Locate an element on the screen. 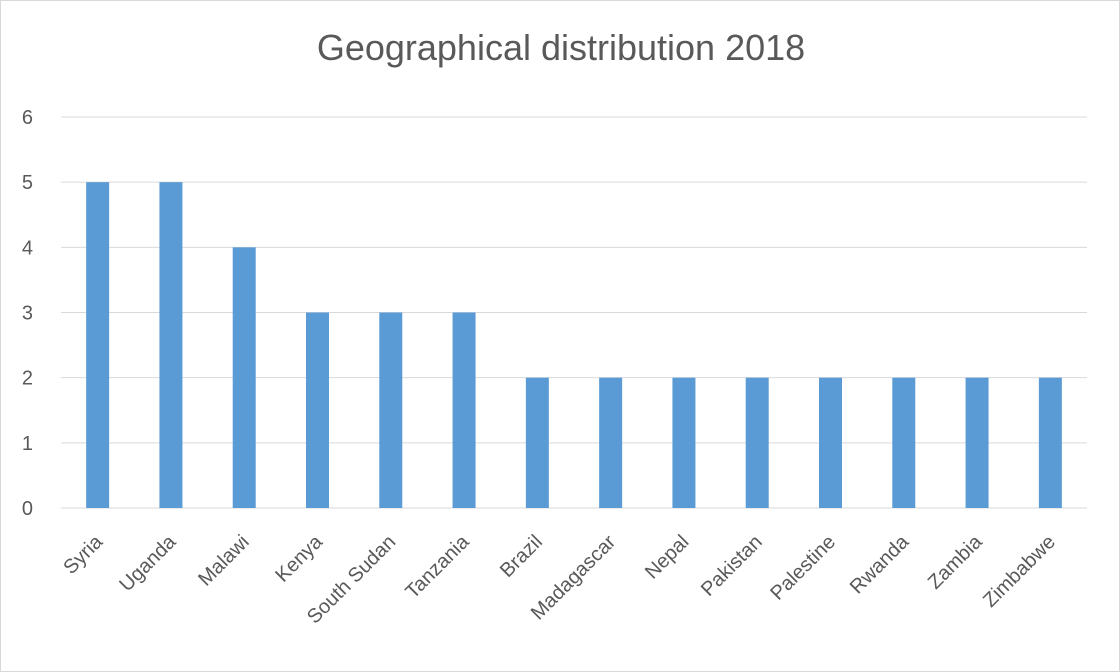 The height and width of the screenshot is (672, 1120). x-tick-label: Palestine is located at coordinates (803, 568).